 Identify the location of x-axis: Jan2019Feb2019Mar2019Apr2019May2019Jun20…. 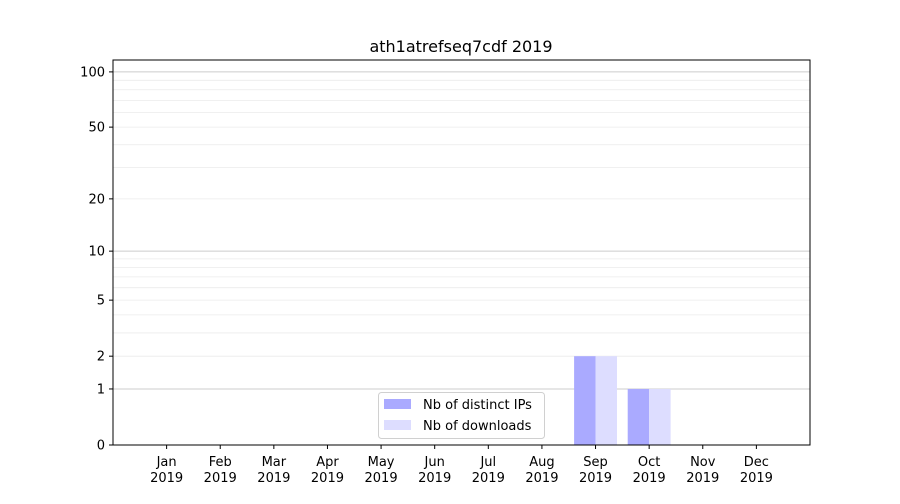
(461, 465).